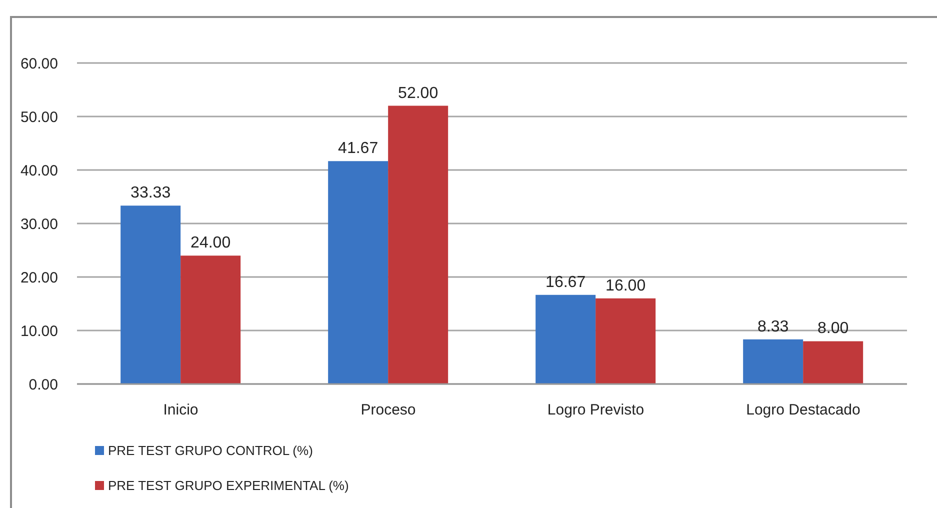  Describe the element at coordinates (358, 149) in the screenshot. I see `data-label: 41.67` at that location.